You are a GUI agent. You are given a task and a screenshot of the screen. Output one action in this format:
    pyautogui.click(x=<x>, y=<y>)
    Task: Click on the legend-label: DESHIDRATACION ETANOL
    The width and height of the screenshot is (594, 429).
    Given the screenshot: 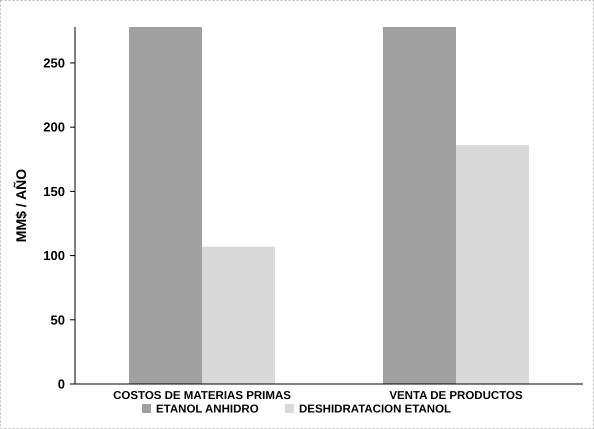 What is the action you would take?
    pyautogui.click(x=375, y=410)
    